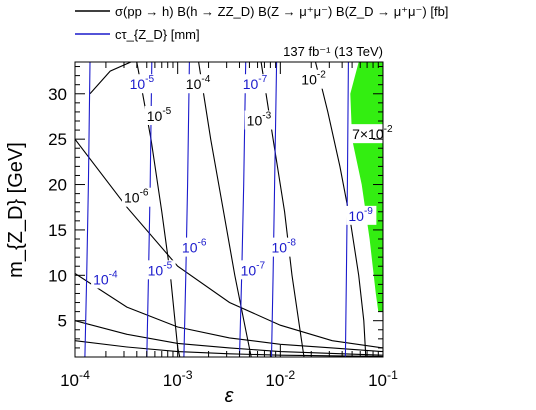 This screenshot has width=536, height=410. Describe the element at coordinates (178, 379) in the screenshot. I see `x-tick-label: 10⁻³` at that location.